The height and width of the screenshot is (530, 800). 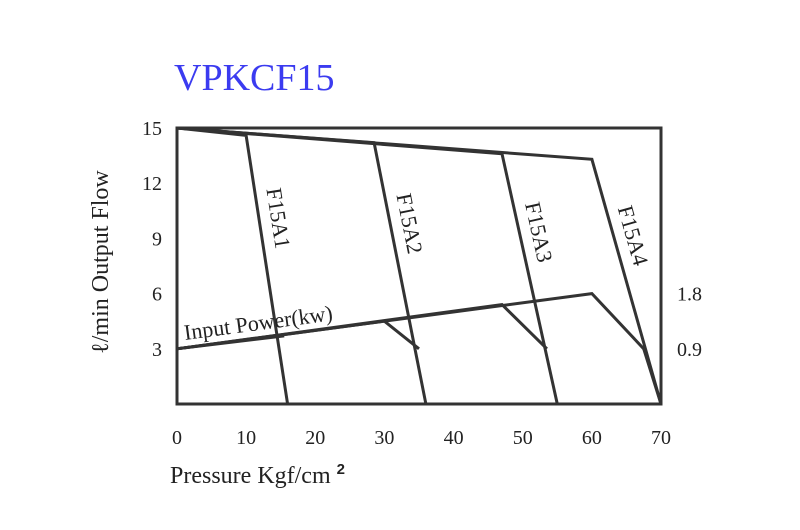 What do you see at coordinates (419, 348) in the screenshot?
I see `power-line-f15a4` at bounding box center [419, 348].